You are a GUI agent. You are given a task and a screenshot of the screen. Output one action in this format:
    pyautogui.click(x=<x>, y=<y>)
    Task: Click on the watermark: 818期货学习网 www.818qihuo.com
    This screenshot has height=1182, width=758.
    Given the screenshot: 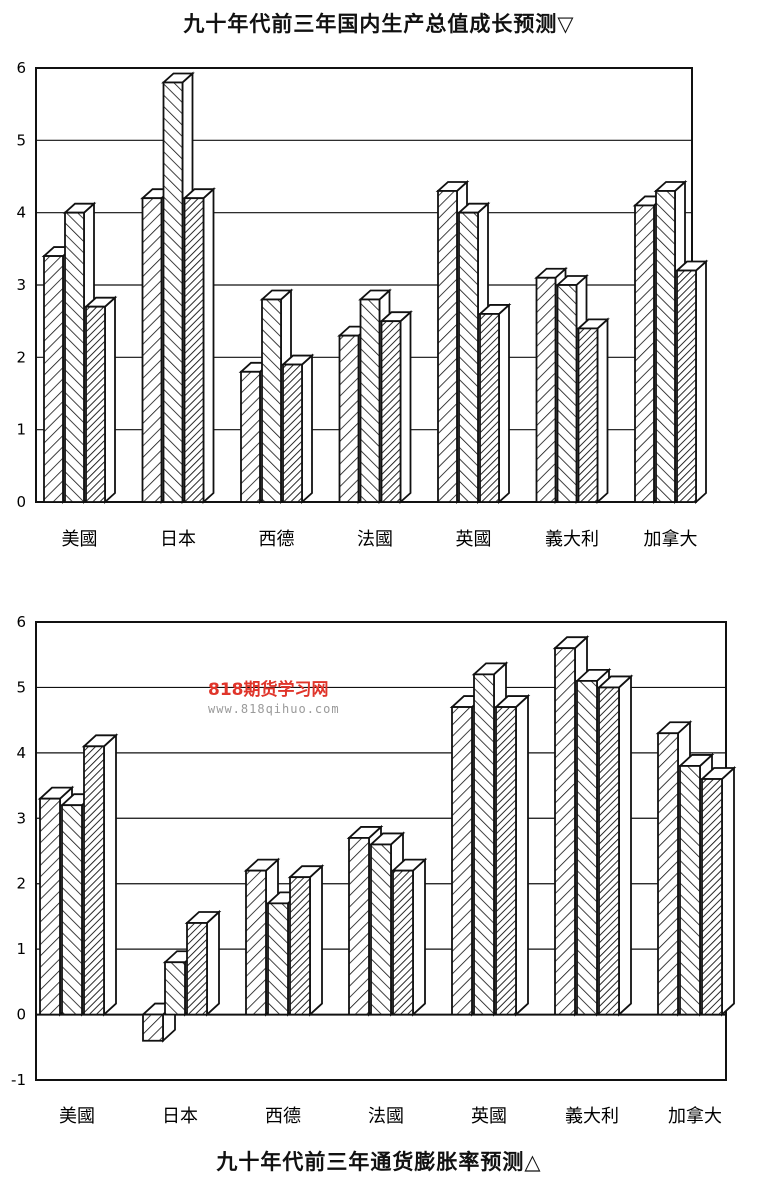 What is the action you would take?
    pyautogui.click(x=274, y=695)
    